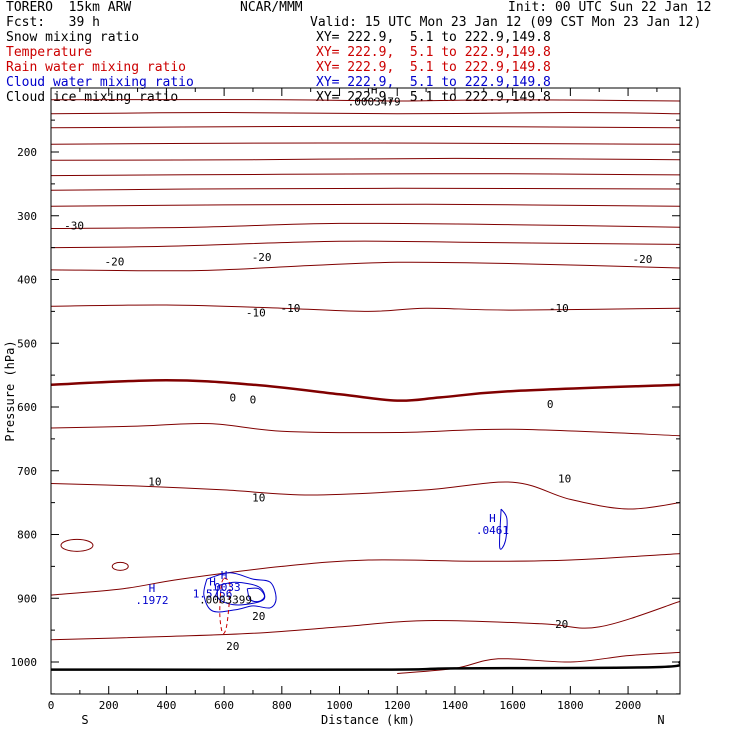 The image size is (740, 740). I want to click on extremum-value: 1.5756, so click(213, 594).